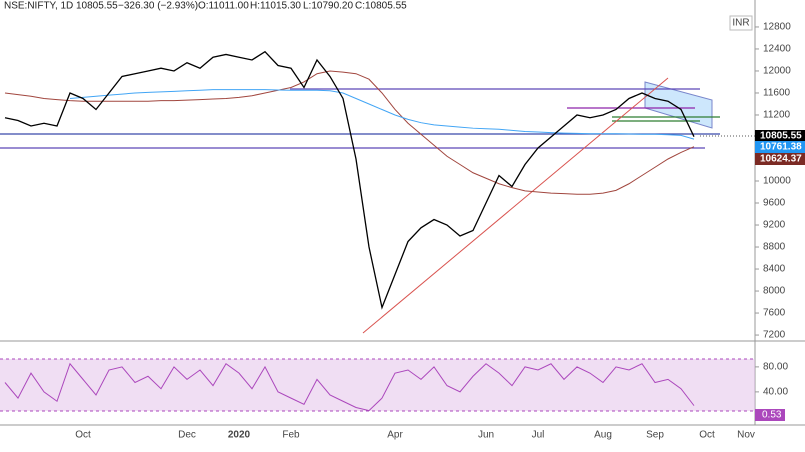  What do you see at coordinates (774, 291) in the screenshot?
I see `y-tick-label: 8000` at bounding box center [774, 291].